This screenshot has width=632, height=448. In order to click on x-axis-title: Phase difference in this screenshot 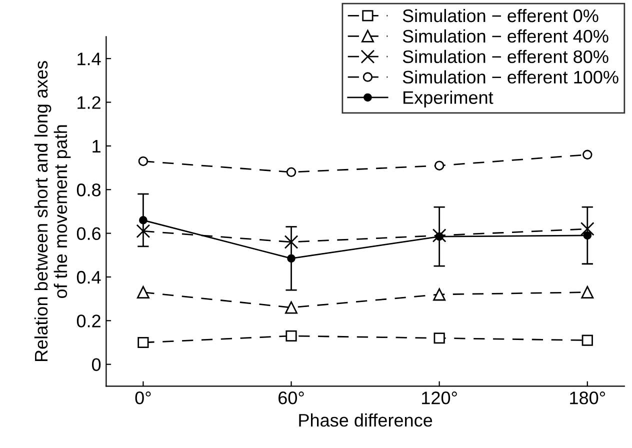, I will do `click(365, 420)`.